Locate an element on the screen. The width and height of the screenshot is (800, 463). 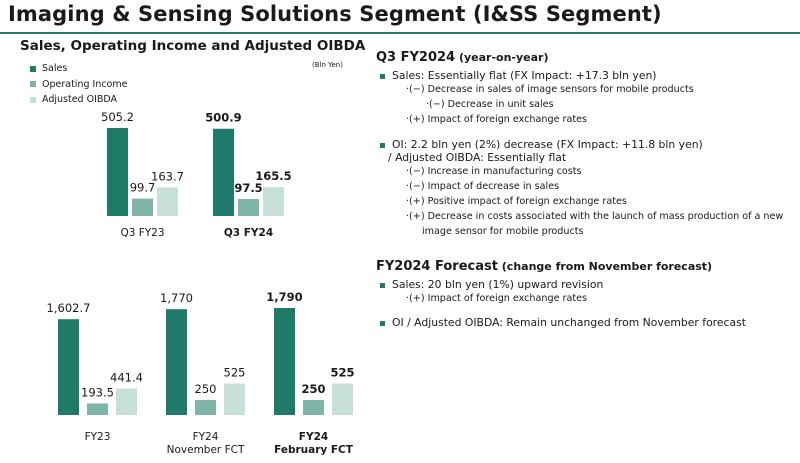
forecast-title-sub: (change from November forecast) is located at coordinates (605, 266).